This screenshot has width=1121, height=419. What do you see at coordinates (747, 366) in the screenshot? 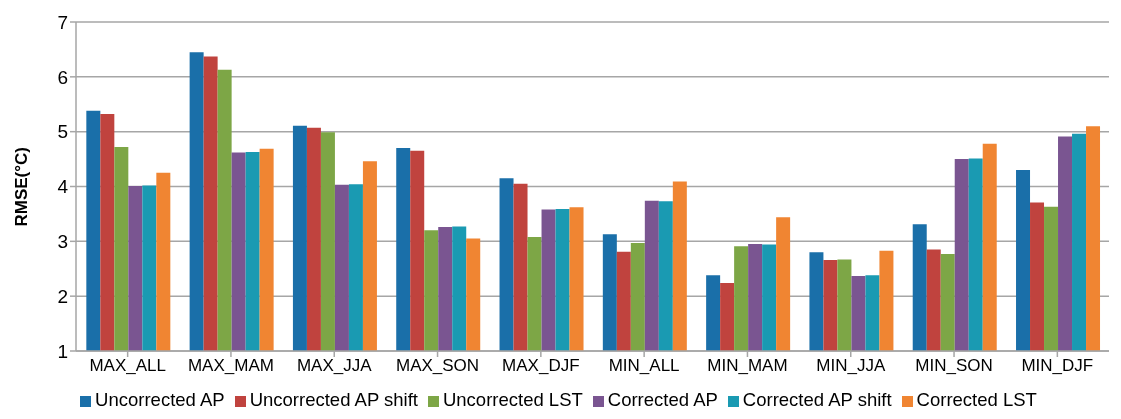
I see `x-tick-label: MIN_MAM` at bounding box center [747, 366].